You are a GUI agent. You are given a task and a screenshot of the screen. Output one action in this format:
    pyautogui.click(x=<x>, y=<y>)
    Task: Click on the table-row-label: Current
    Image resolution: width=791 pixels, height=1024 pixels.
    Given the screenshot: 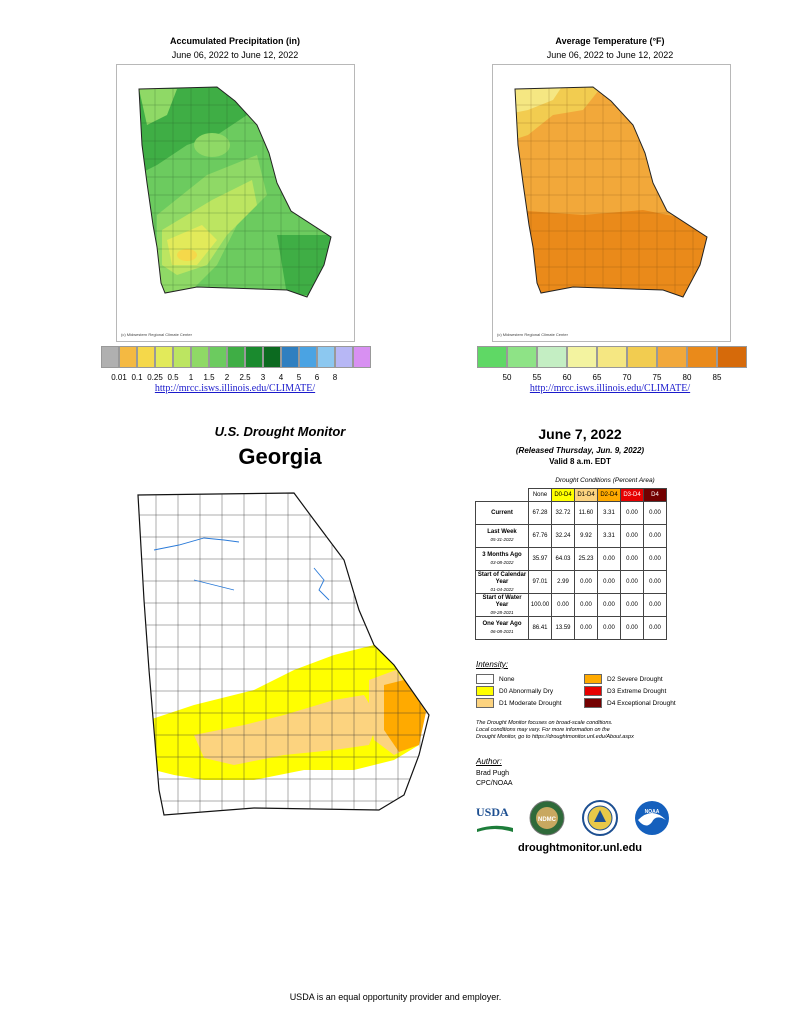 What is the action you would take?
    pyautogui.click(x=502, y=513)
    